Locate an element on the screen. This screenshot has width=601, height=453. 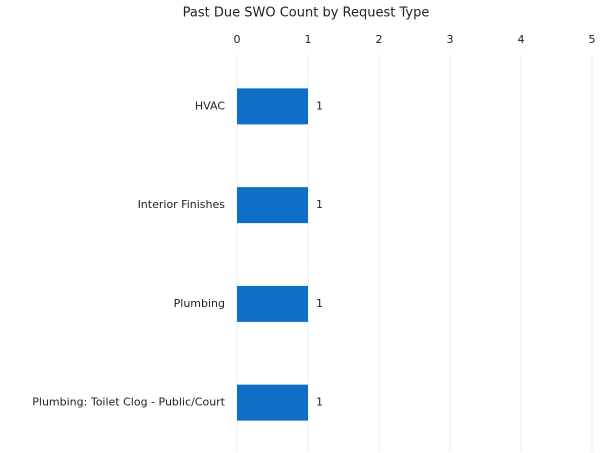
x-tick-label: 1 is located at coordinates (308, 39).